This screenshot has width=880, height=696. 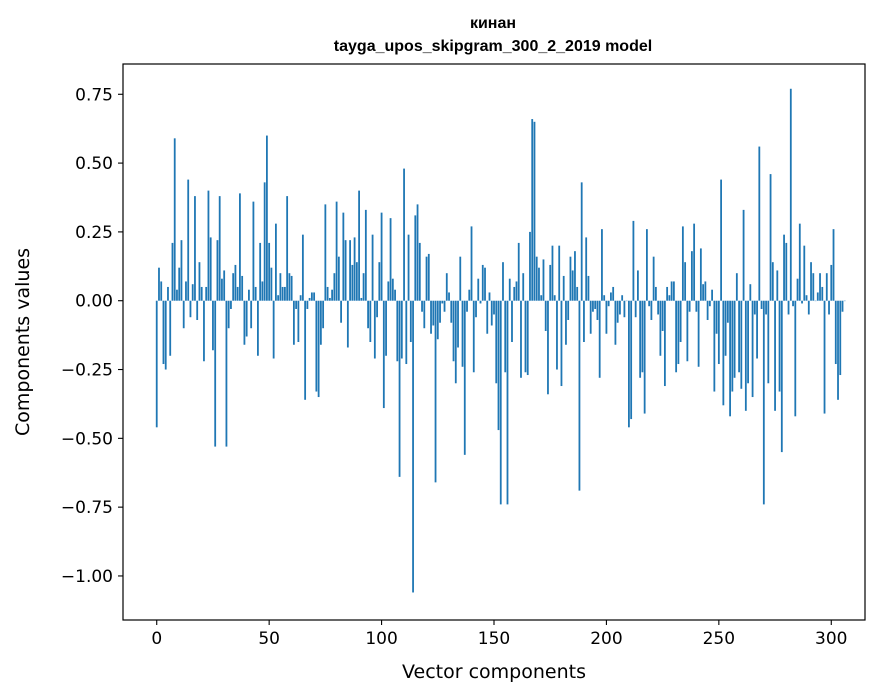 I want to click on y-tick-label: −0.50, so click(x=87, y=439).